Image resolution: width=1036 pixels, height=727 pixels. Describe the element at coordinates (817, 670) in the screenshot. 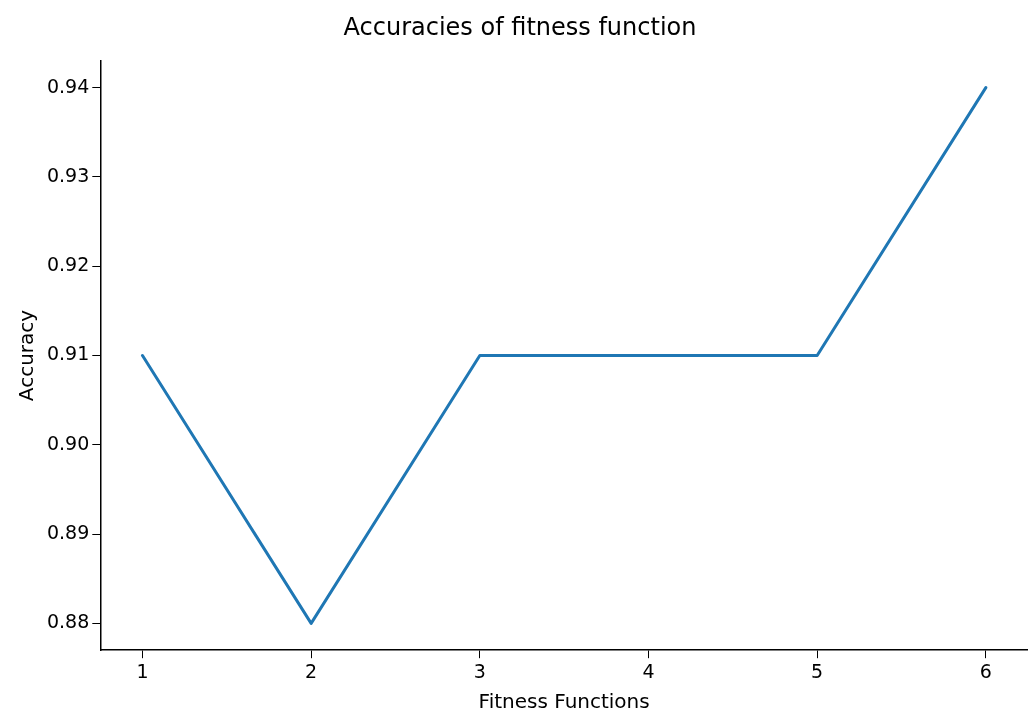

I see `x-tick-label: 5` at that location.